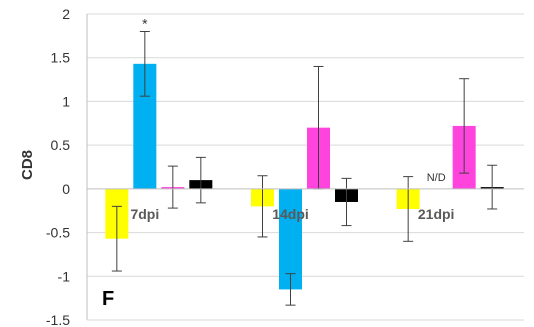 This screenshot has width=534, height=327. I want to click on y-tick-label: 2, so click(66, 14).